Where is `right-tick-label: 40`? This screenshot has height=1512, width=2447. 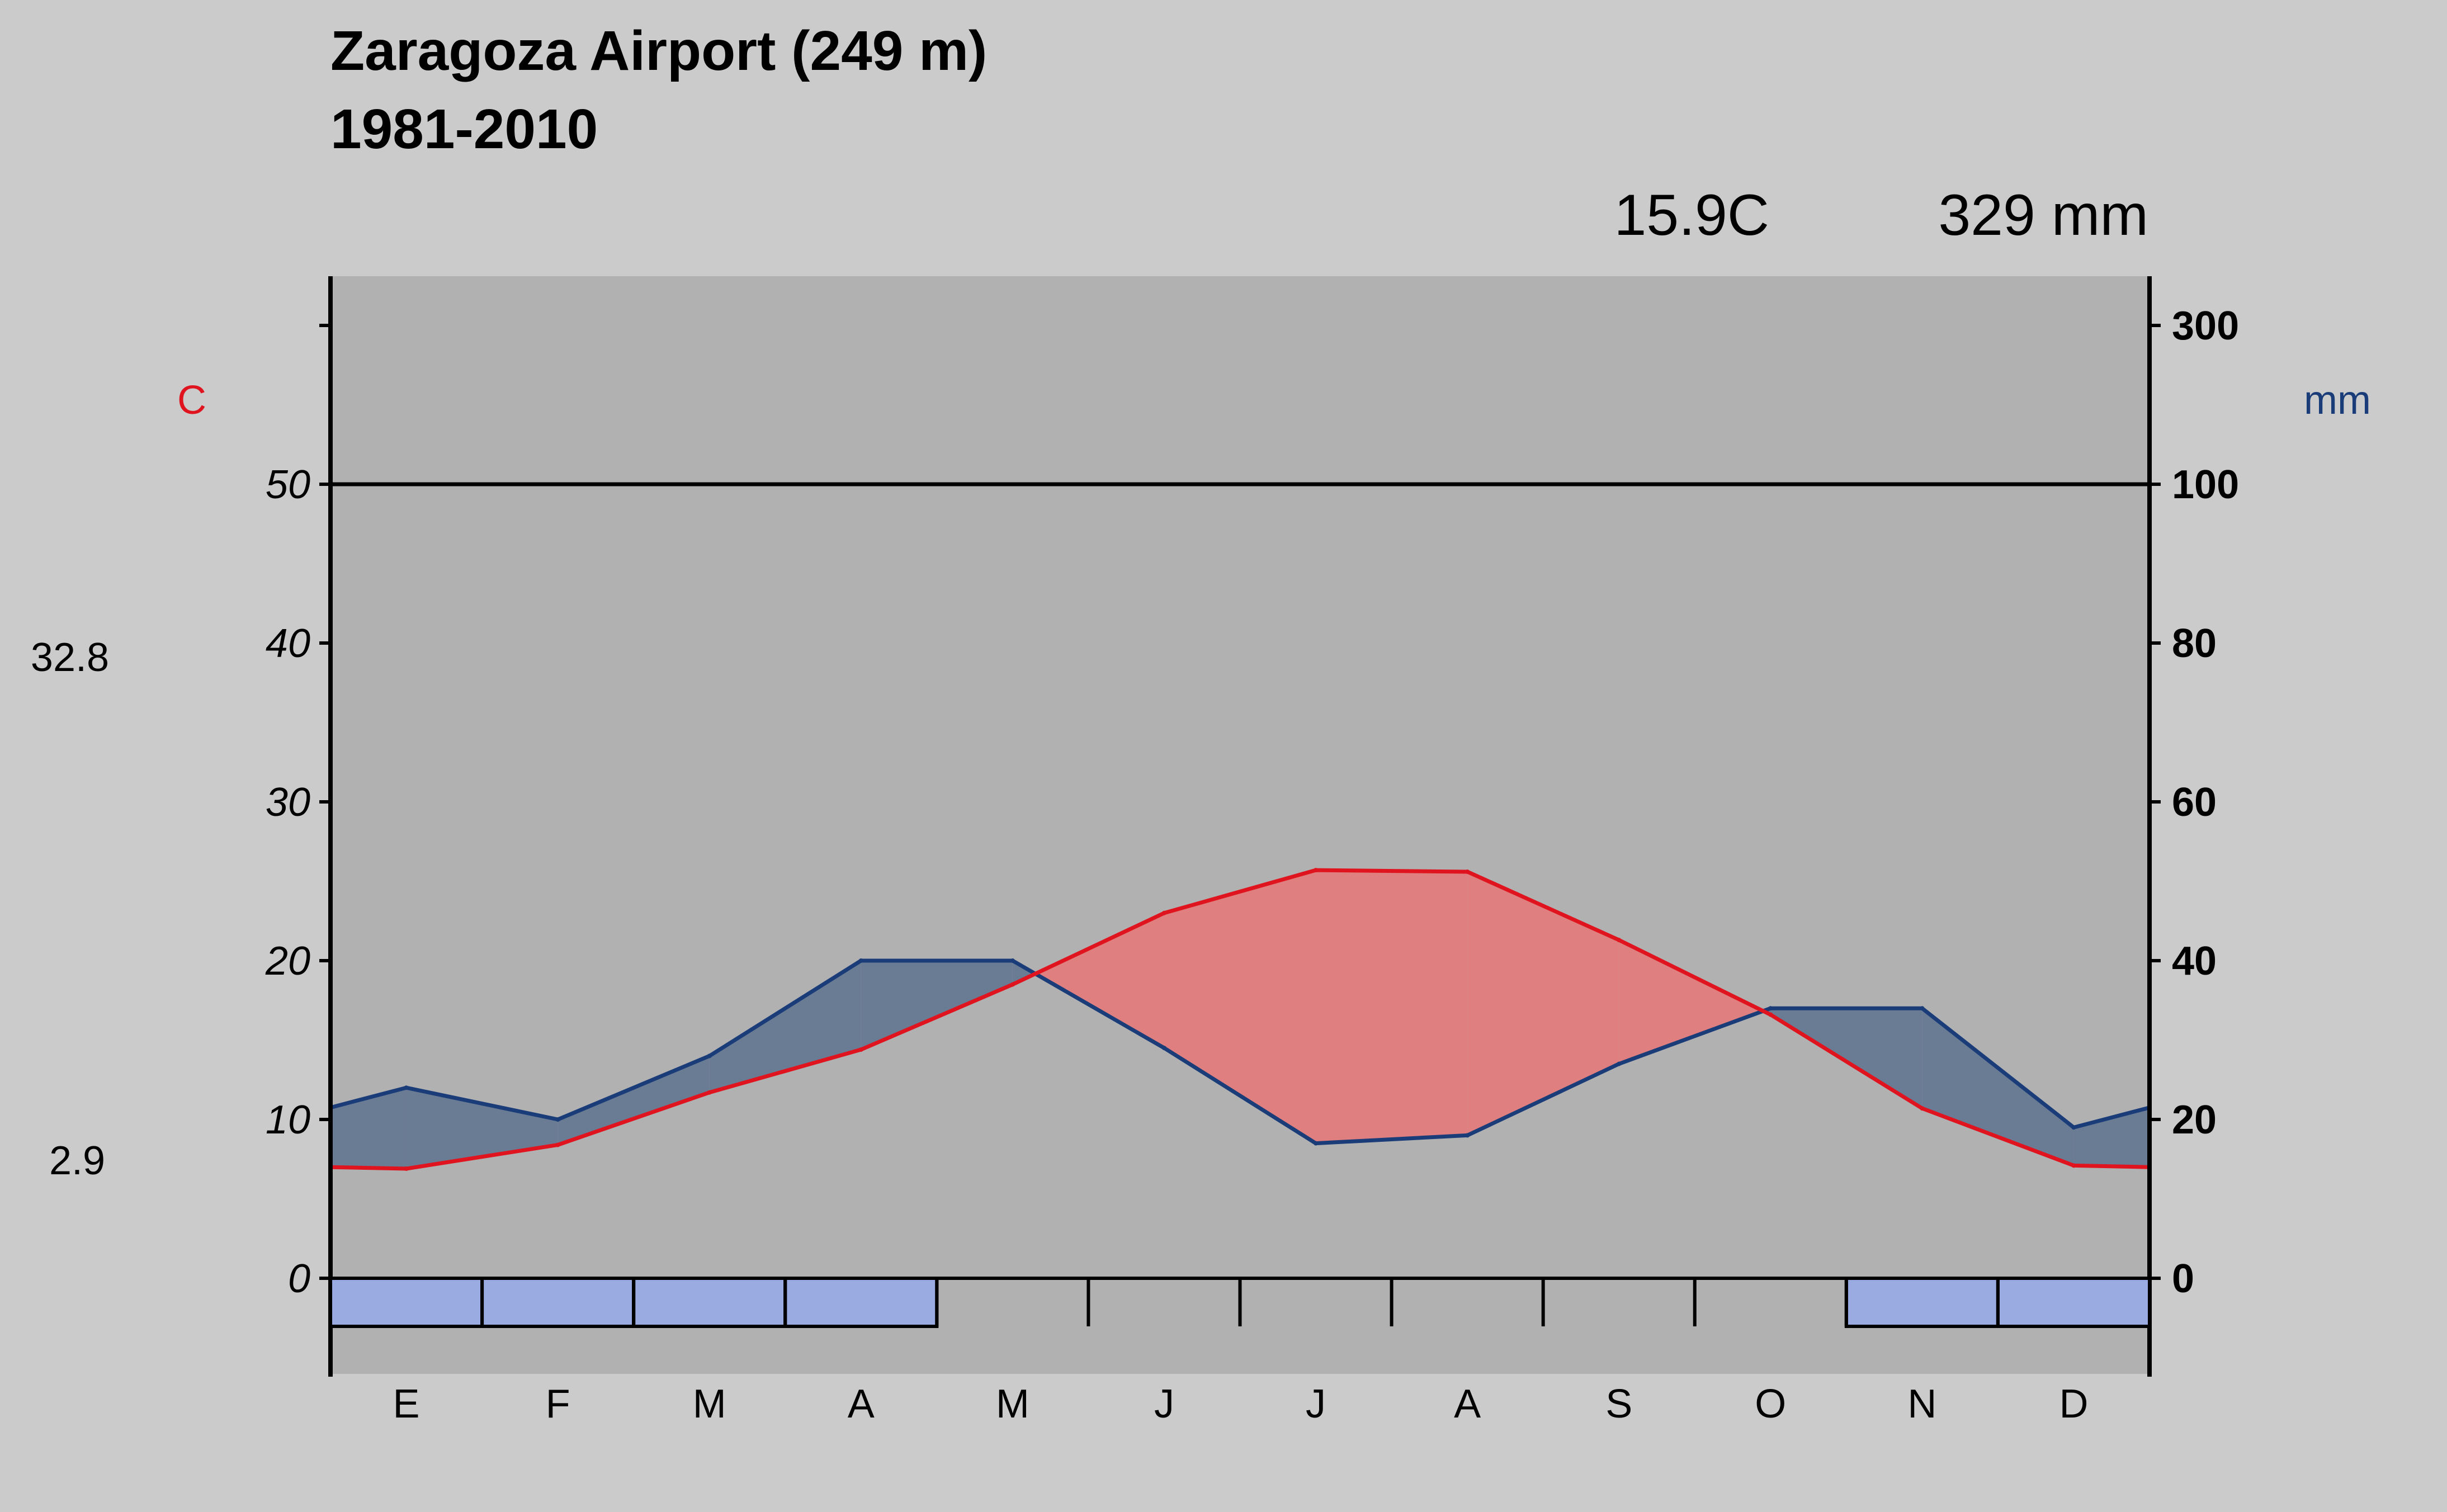
right-tick-label: 40 is located at coordinates (2194, 961).